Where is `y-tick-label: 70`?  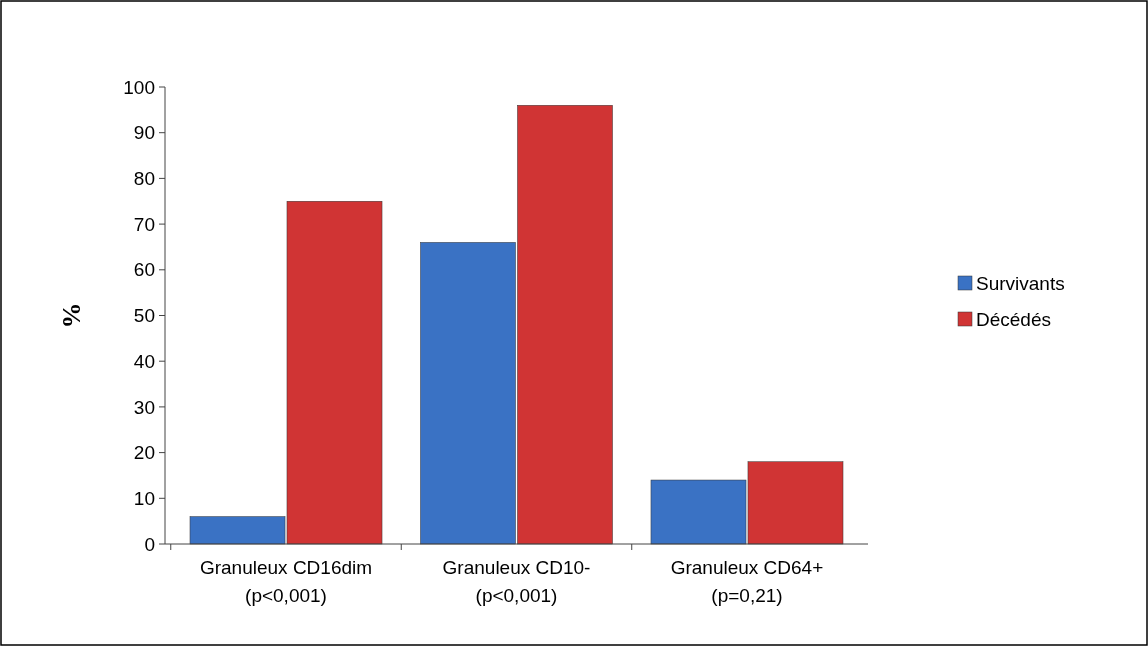
y-tick-label: 70 is located at coordinates (144, 224).